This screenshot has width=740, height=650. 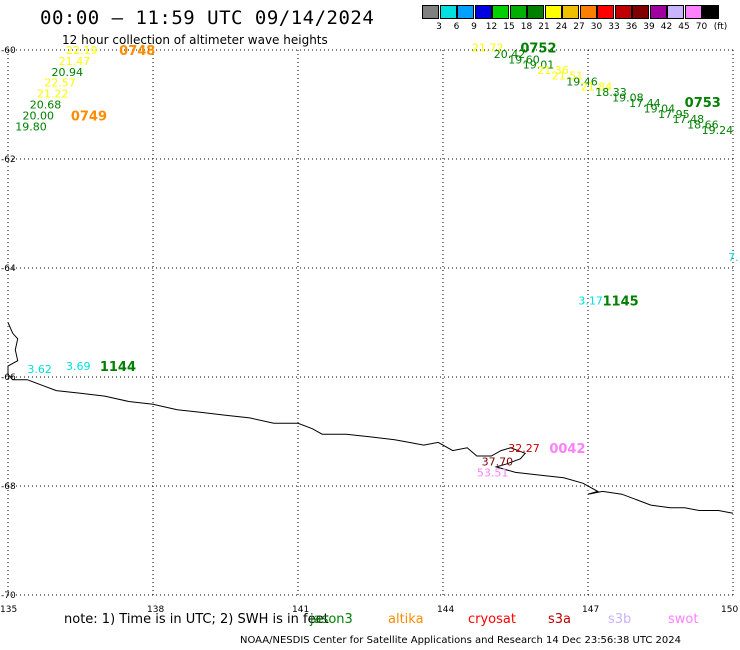 What do you see at coordinates (703, 125) in the screenshot?
I see `wave-height-value: 18.66` at bounding box center [703, 125].